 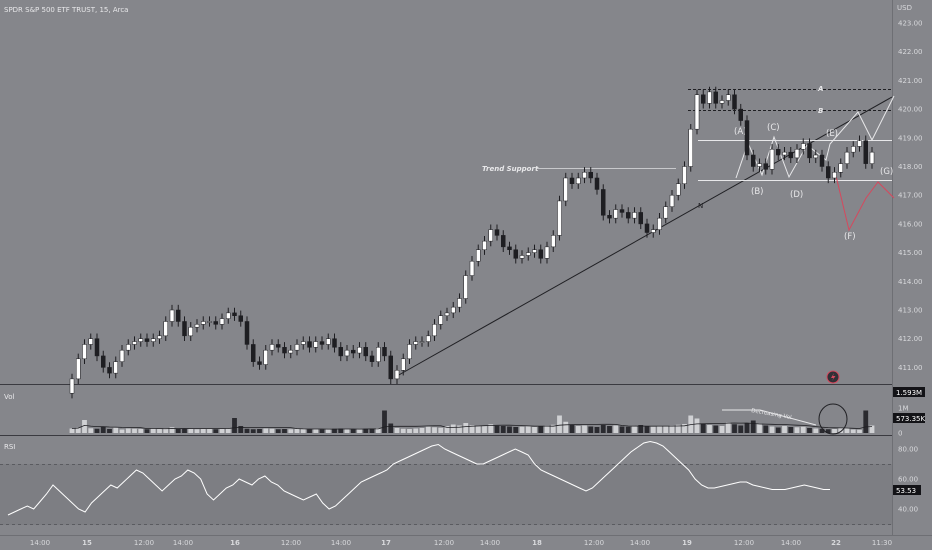 What do you see at coordinates (882, 543) in the screenshot?
I see `time-tick-label: 11:30` at bounding box center [882, 543].